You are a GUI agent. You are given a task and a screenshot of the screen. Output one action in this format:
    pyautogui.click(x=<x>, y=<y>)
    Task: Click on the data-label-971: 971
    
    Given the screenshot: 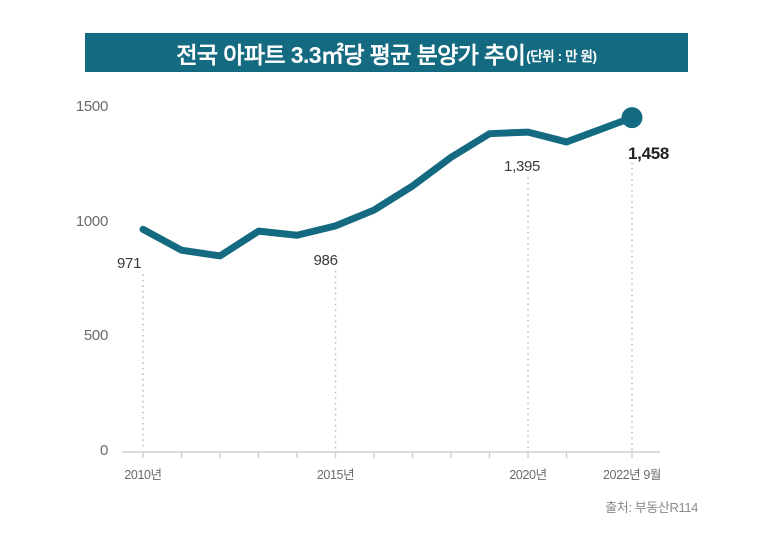 What is the action you would take?
    pyautogui.click(x=129, y=264)
    